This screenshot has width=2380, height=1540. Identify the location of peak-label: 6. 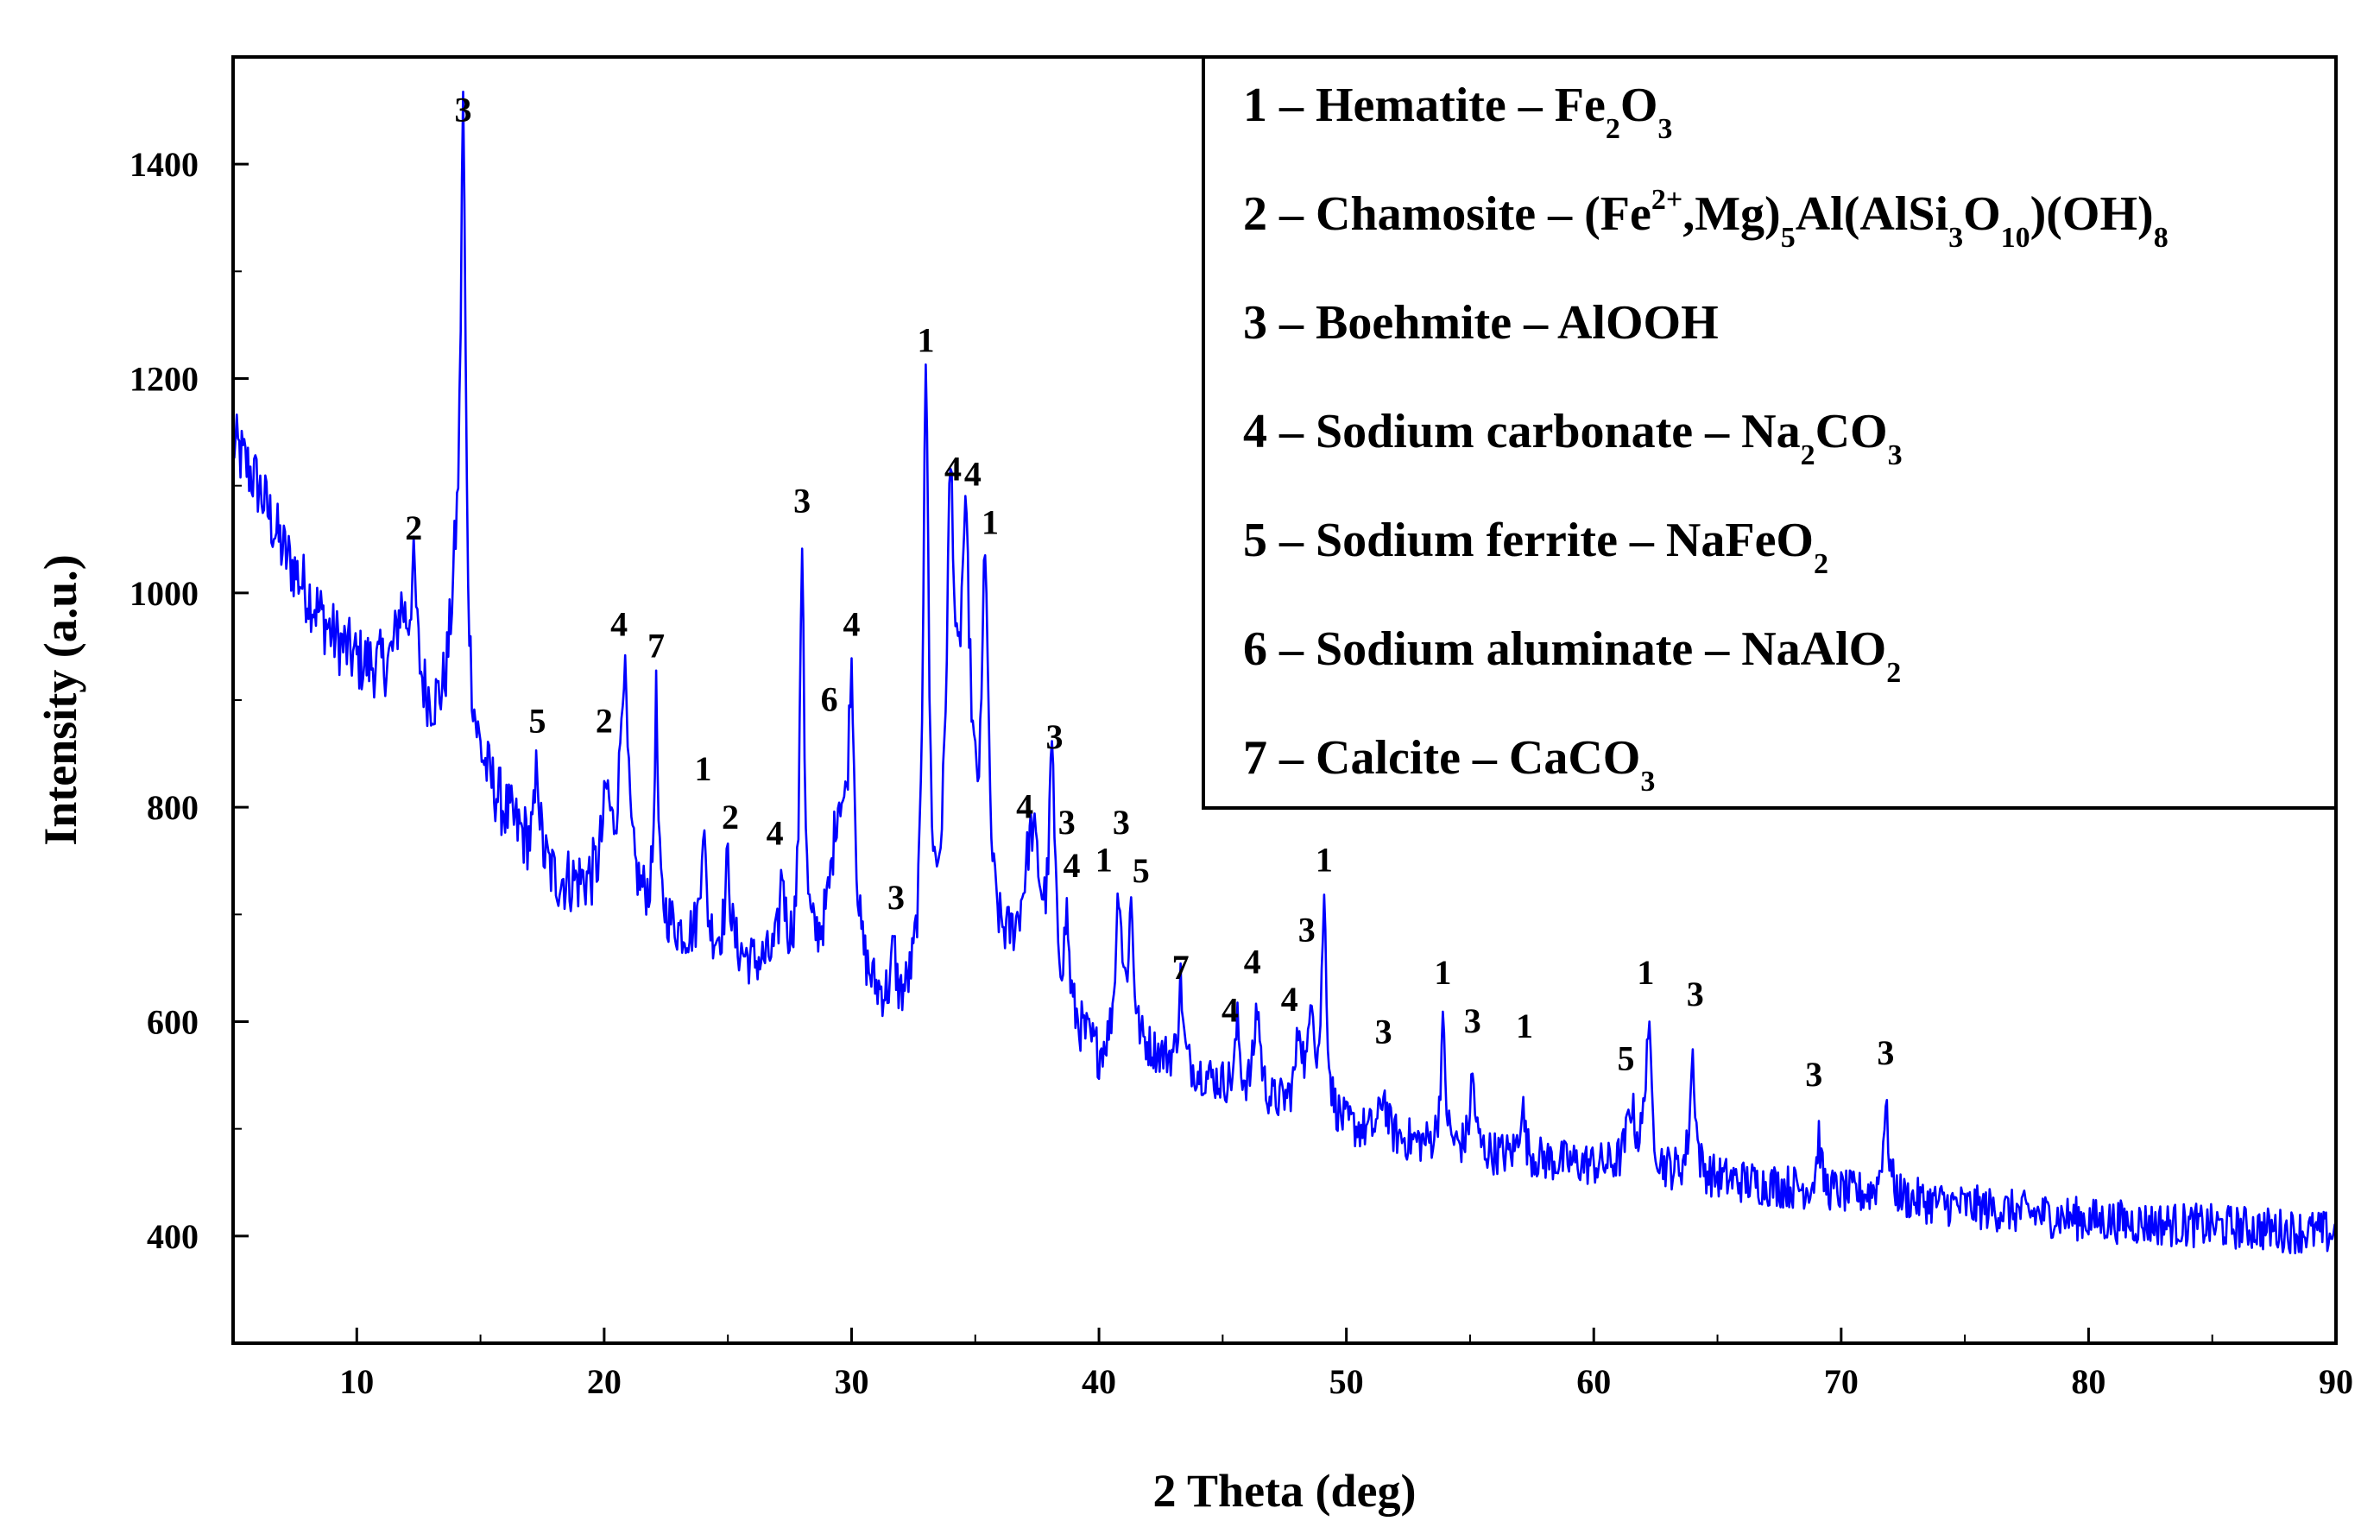
(830, 698).